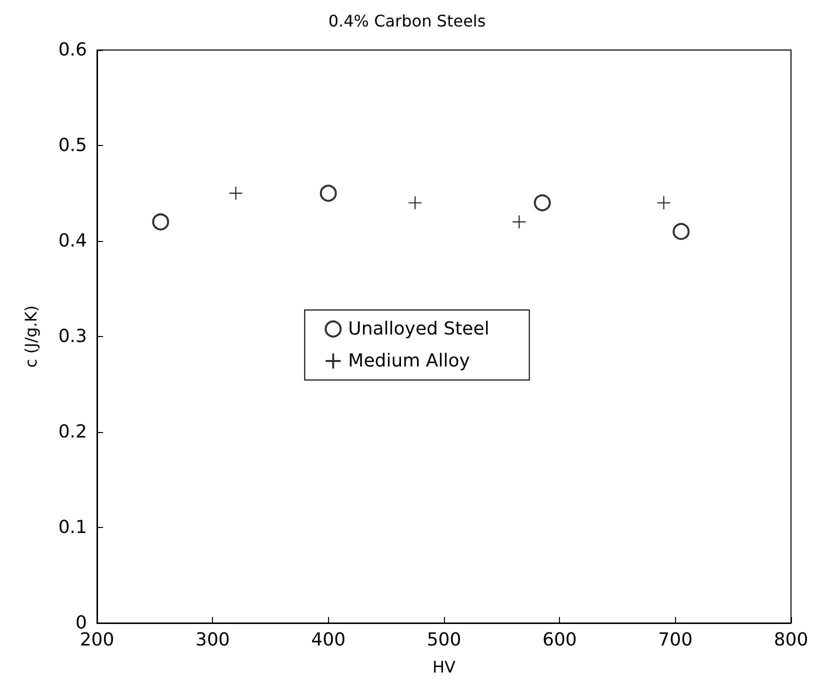 The height and width of the screenshot is (690, 814). What do you see at coordinates (444, 667) in the screenshot?
I see `x-axis-title: HV` at bounding box center [444, 667].